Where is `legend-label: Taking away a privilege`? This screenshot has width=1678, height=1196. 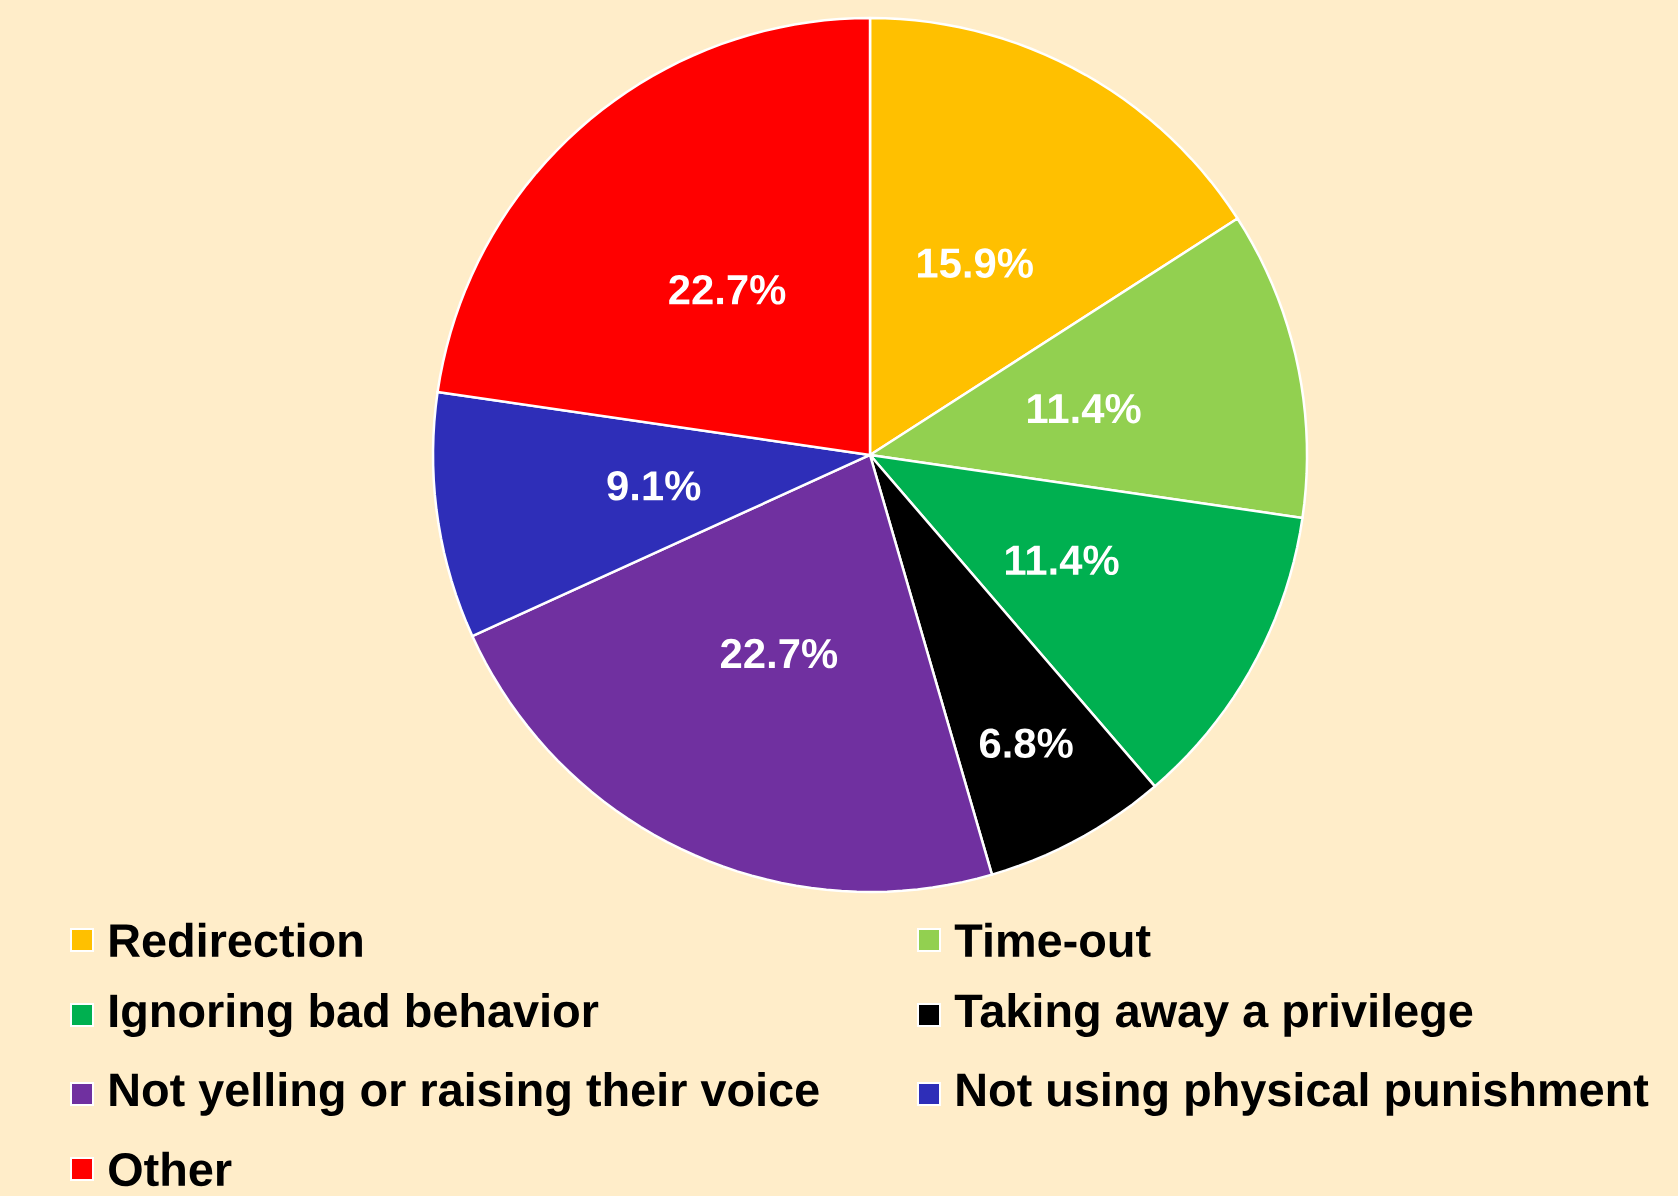
legend-label: Taking away a privilege is located at coordinates (1213, 1015).